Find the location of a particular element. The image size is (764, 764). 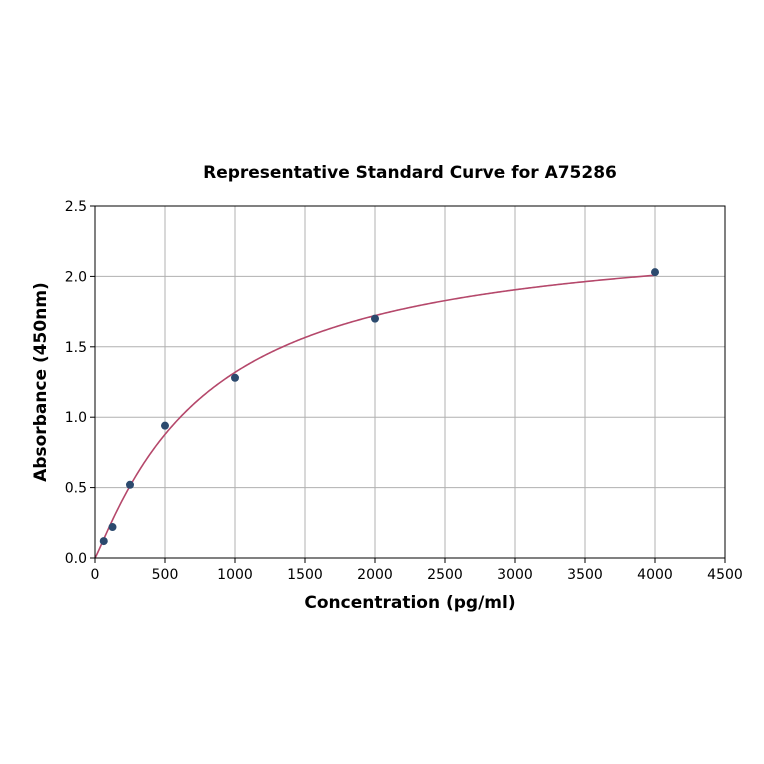

y-tick-label: 1.0 is located at coordinates (76, 418).